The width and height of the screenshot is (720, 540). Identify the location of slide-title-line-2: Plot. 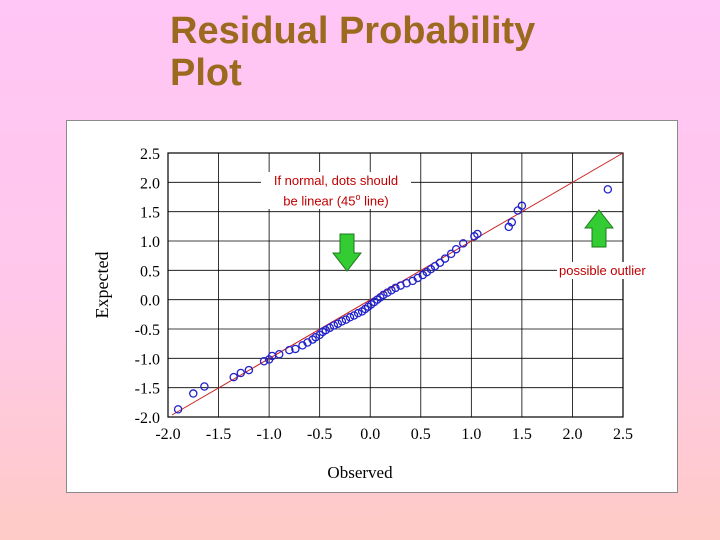
(206, 73).